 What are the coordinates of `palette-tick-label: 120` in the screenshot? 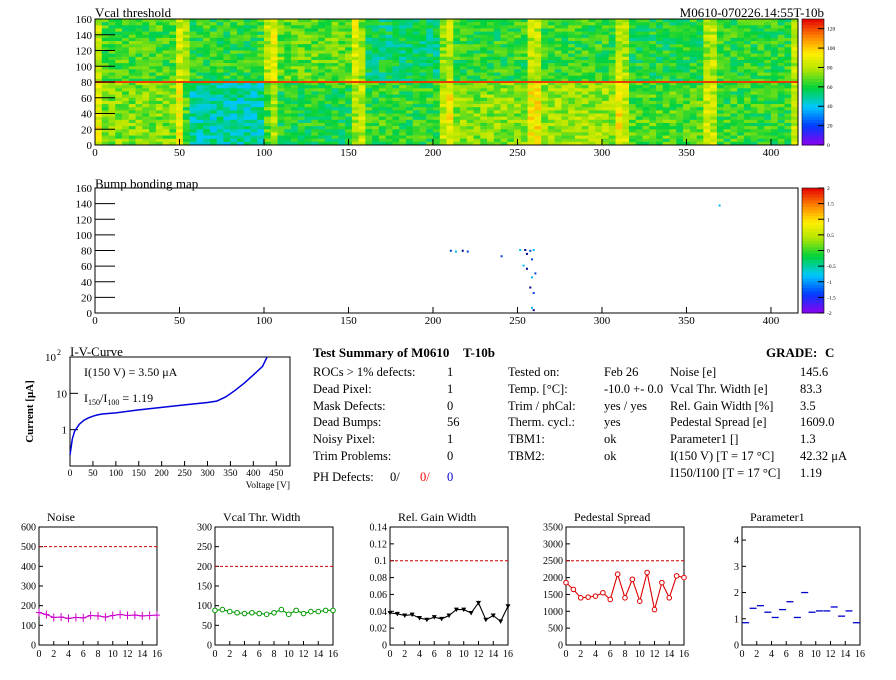 It's located at (831, 30).